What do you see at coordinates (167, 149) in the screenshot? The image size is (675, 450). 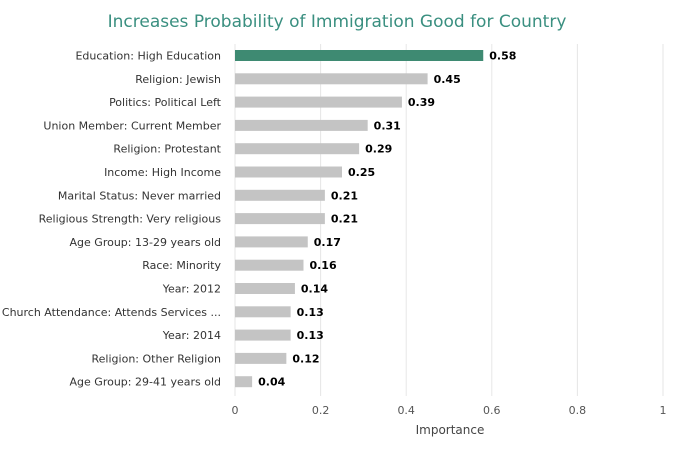 I see `category-label: Religion: Protestant` at bounding box center [167, 149].